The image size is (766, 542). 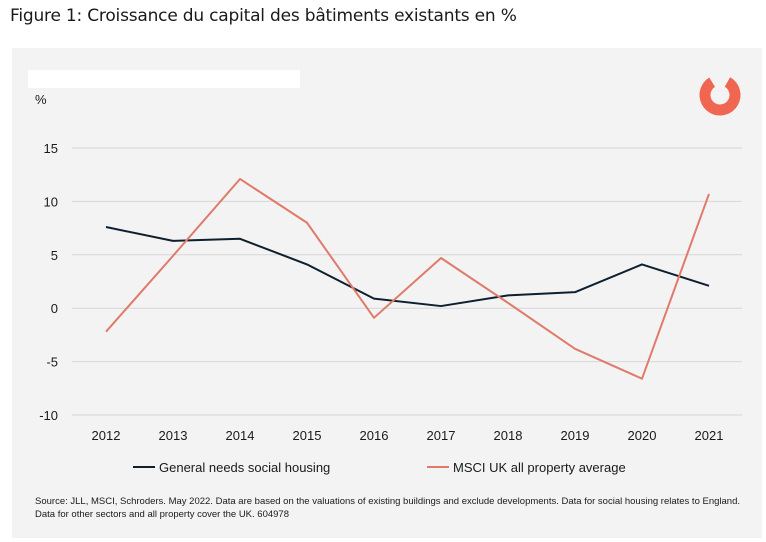 What do you see at coordinates (173, 435) in the screenshot?
I see `x-tick-label: 2013` at bounding box center [173, 435].